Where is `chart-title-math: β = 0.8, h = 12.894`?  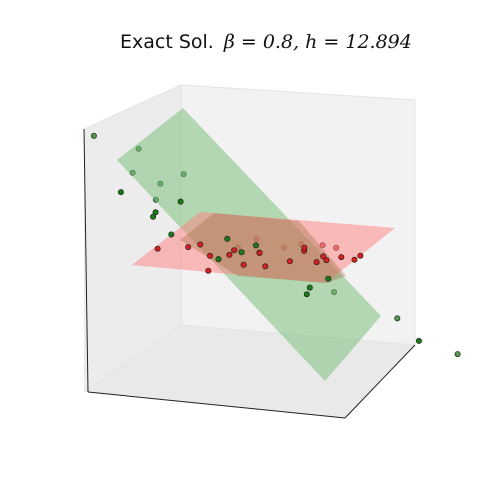
chart-title-math: β = 0.8, h = 12.894 is located at coordinates (317, 42).